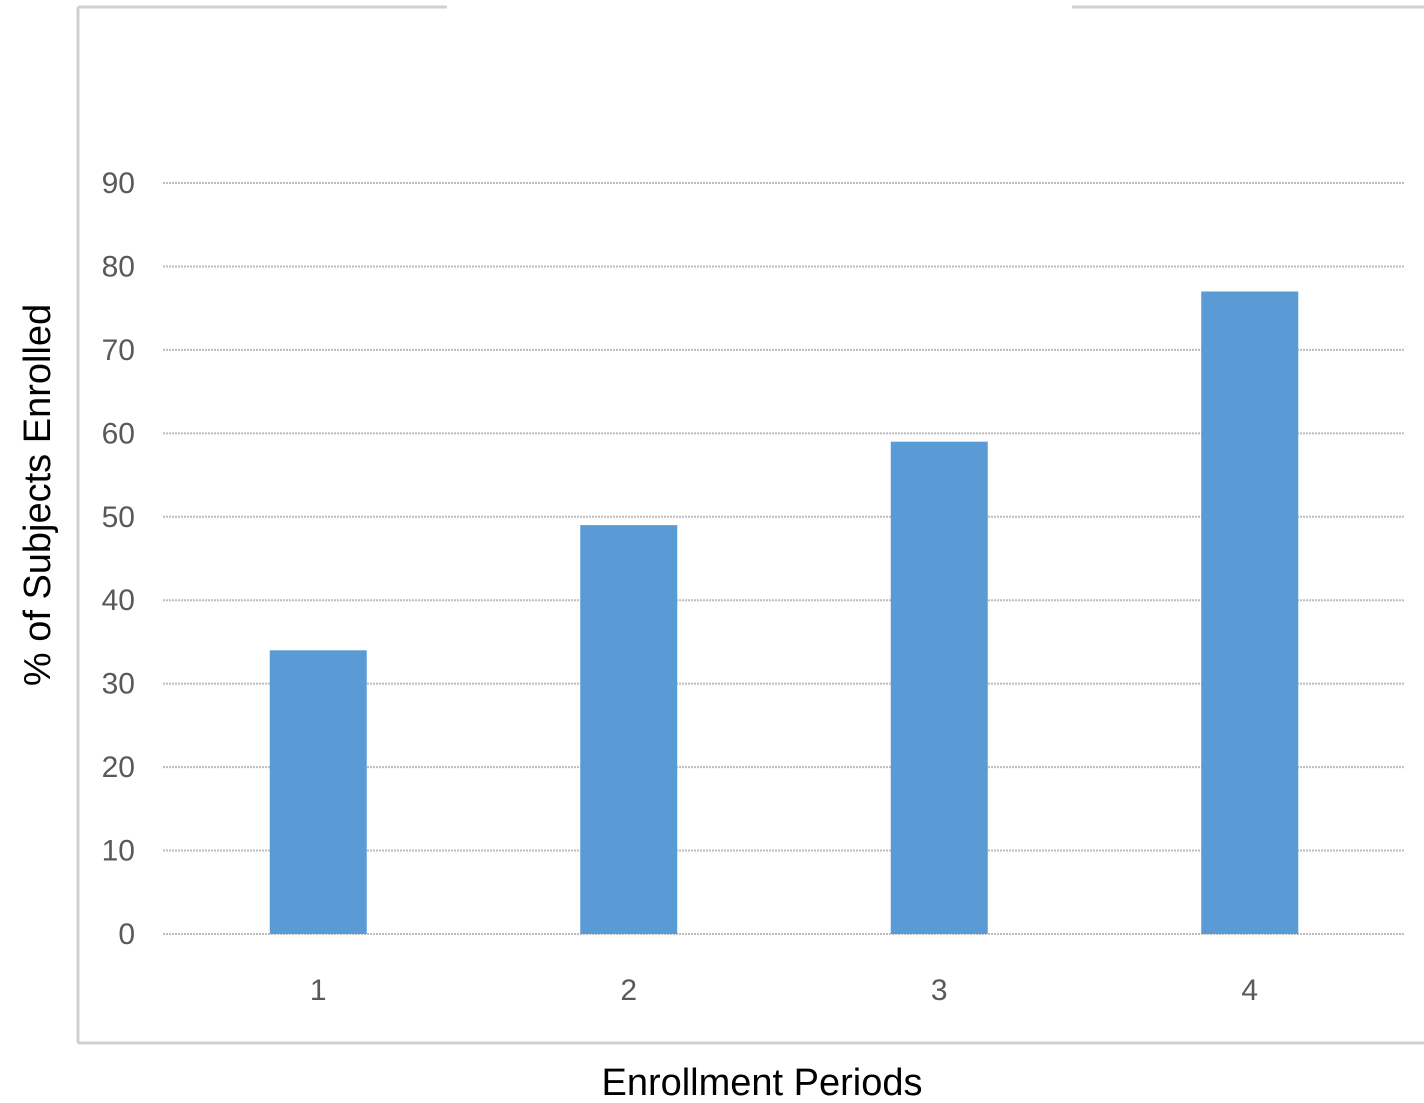 The height and width of the screenshot is (1103, 1424). I want to click on y-axis-ticks: 0 10 20 30 40 50 60 70 80 90, so click(118, 559).